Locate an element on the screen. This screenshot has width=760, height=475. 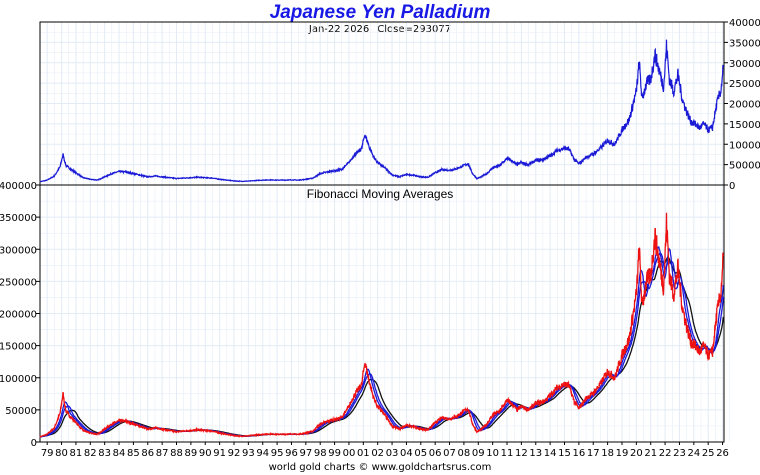
xtick-label: 90 is located at coordinates (205, 453).